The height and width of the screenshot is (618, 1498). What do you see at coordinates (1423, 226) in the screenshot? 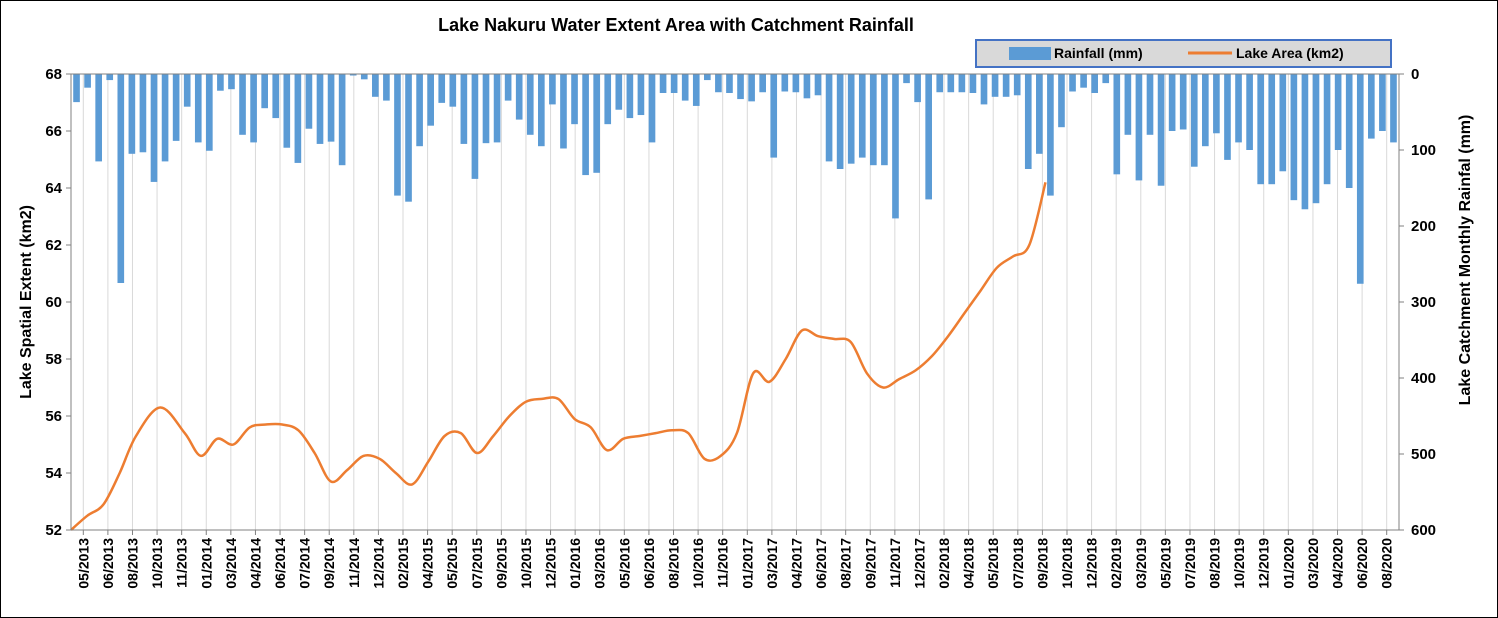
I see `right-tick-label: 200` at bounding box center [1423, 226].